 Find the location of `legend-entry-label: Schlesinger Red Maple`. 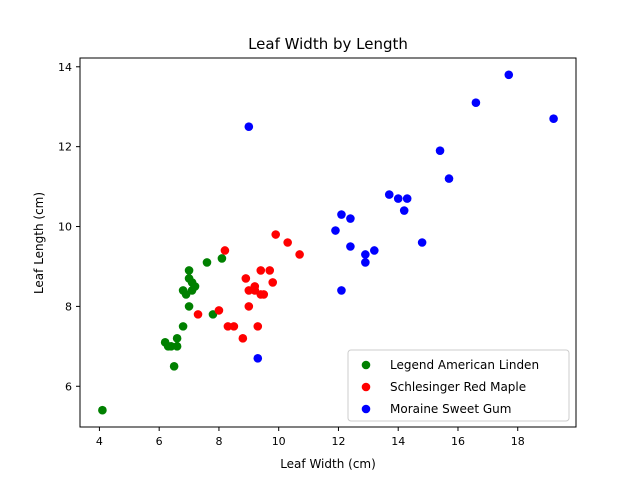

legend-entry-label: Schlesinger Red Maple is located at coordinates (458, 387).